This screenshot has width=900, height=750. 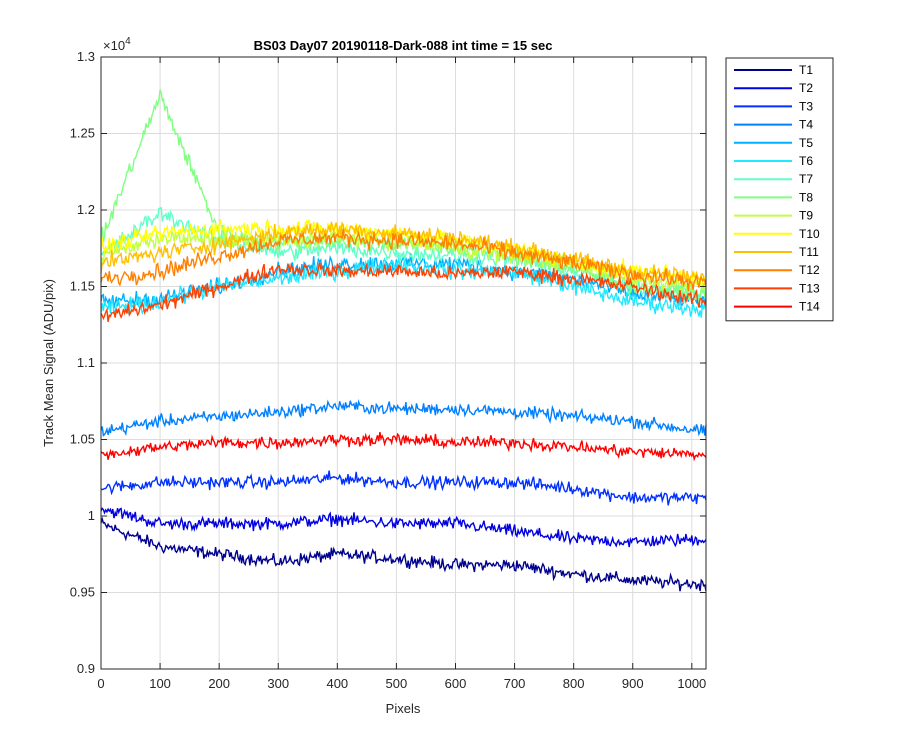 What do you see at coordinates (403, 287) in the screenshot?
I see `series-line-t6` at bounding box center [403, 287].